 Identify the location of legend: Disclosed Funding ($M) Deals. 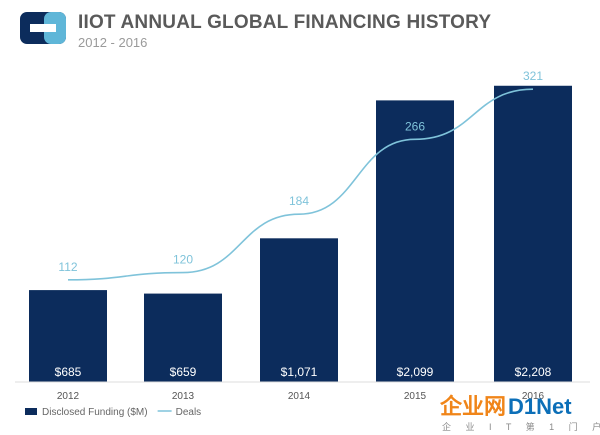
(113, 412).